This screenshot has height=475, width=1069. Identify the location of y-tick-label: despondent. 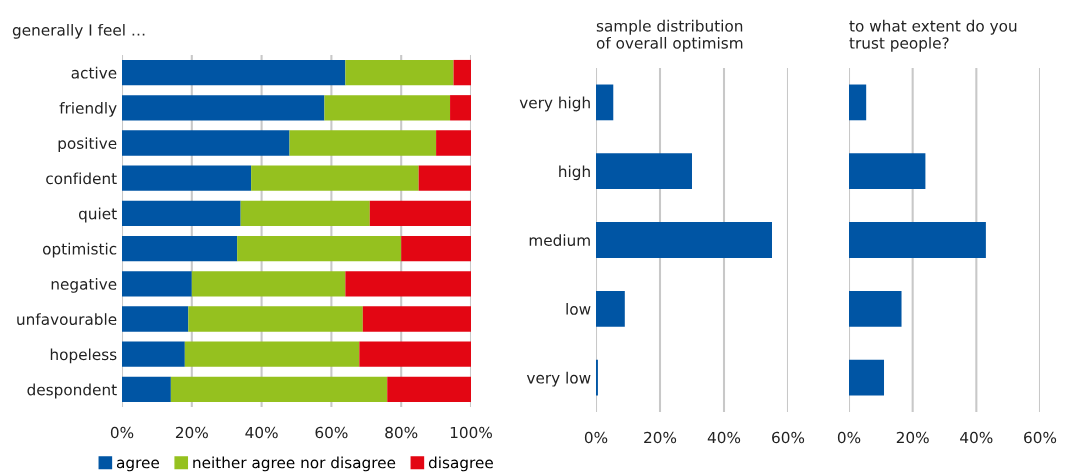
(72, 391).